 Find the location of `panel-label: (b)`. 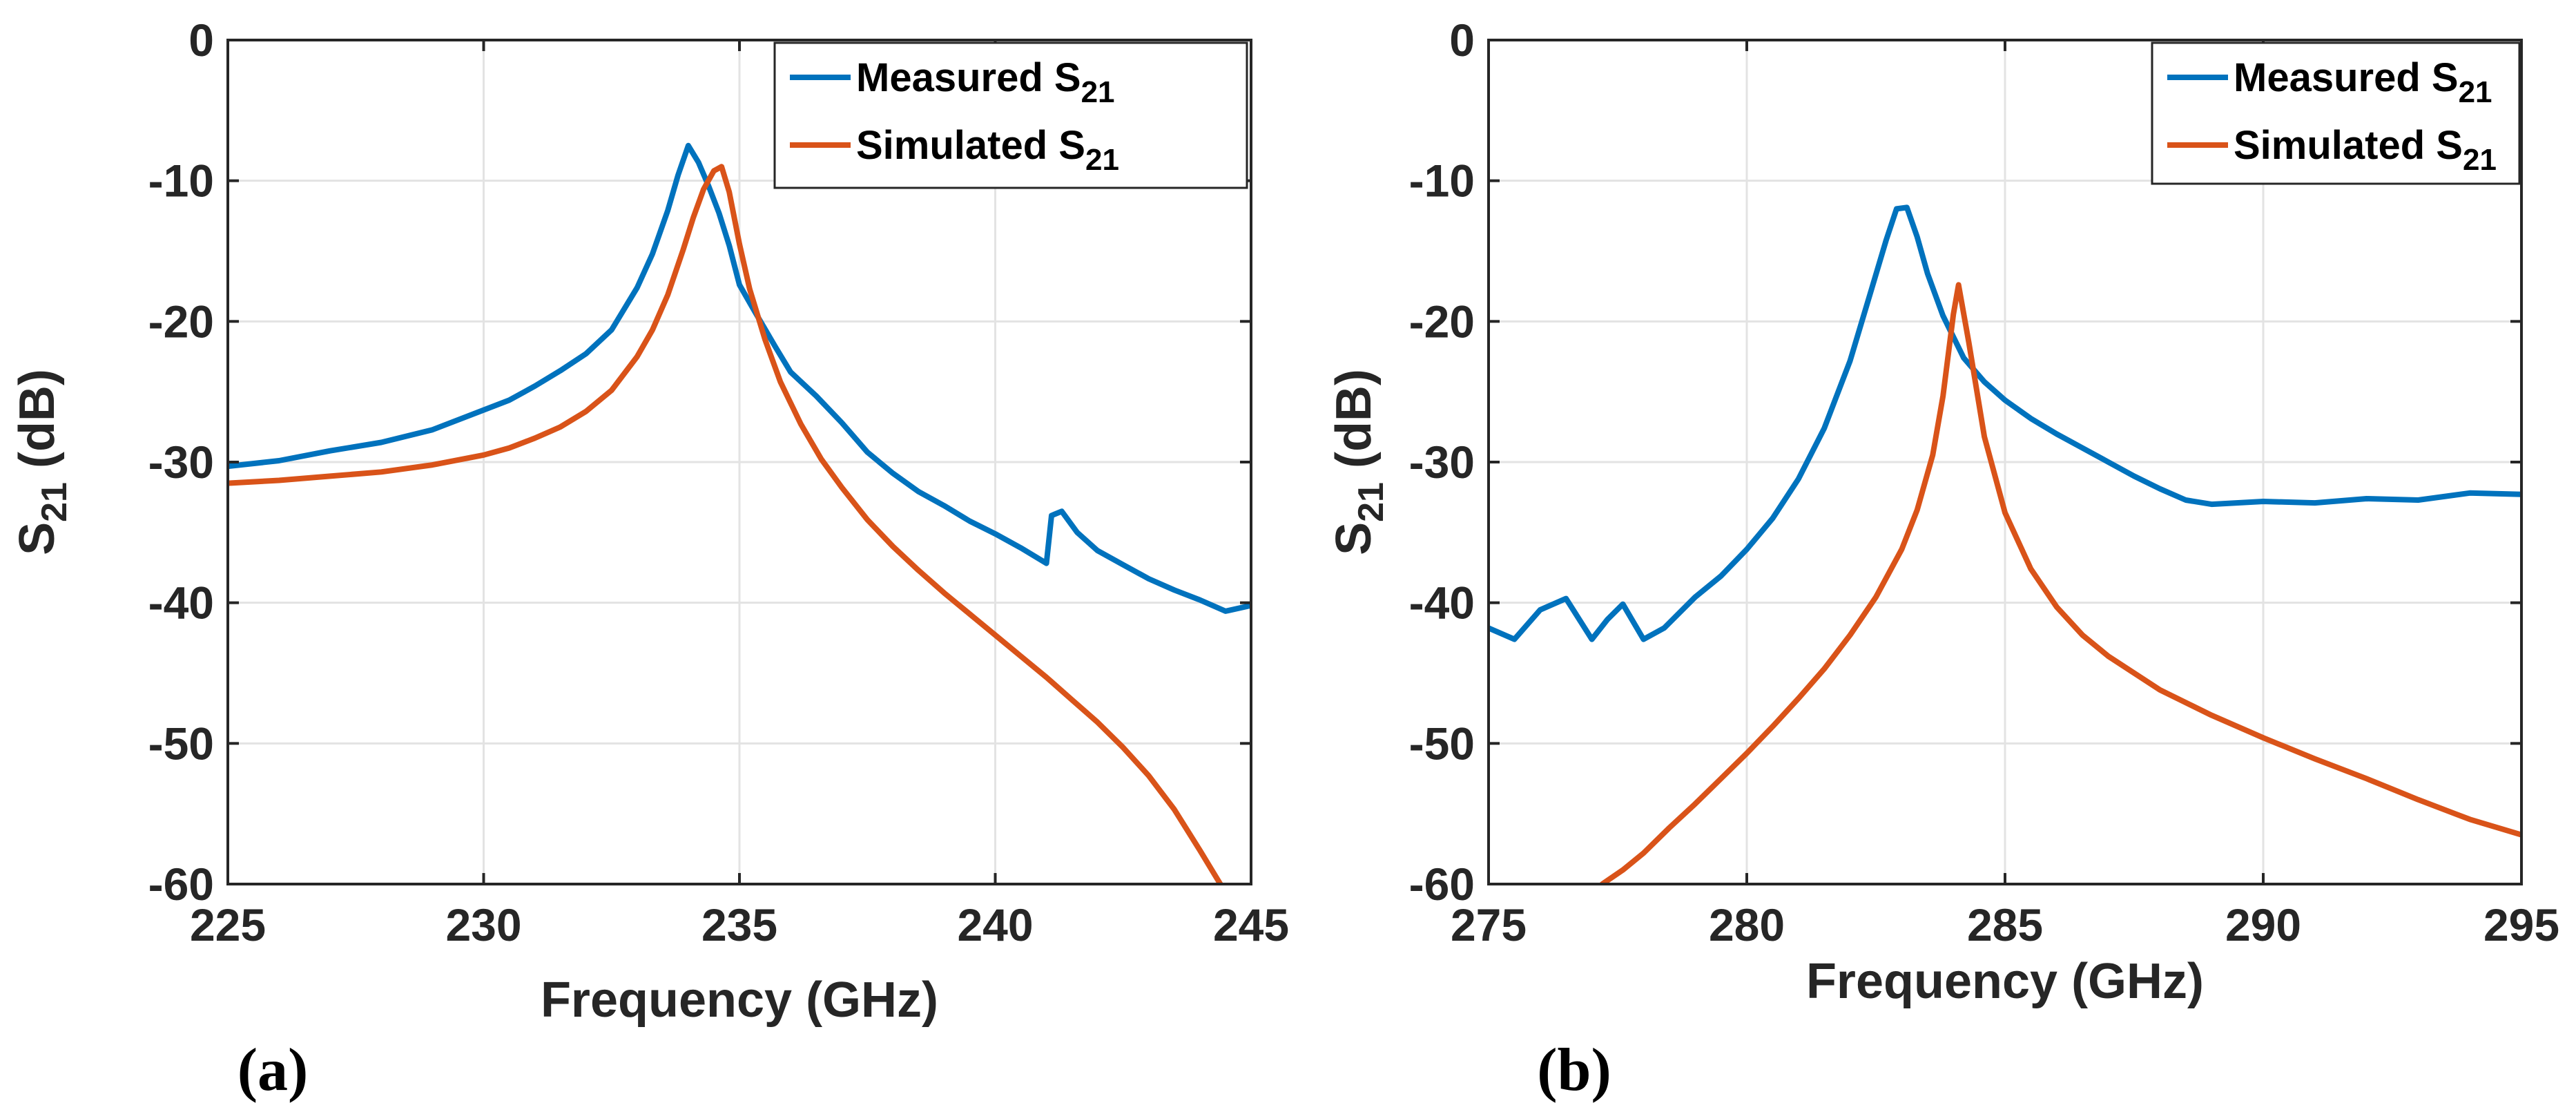

panel-label: (b) is located at coordinates (1574, 1070).